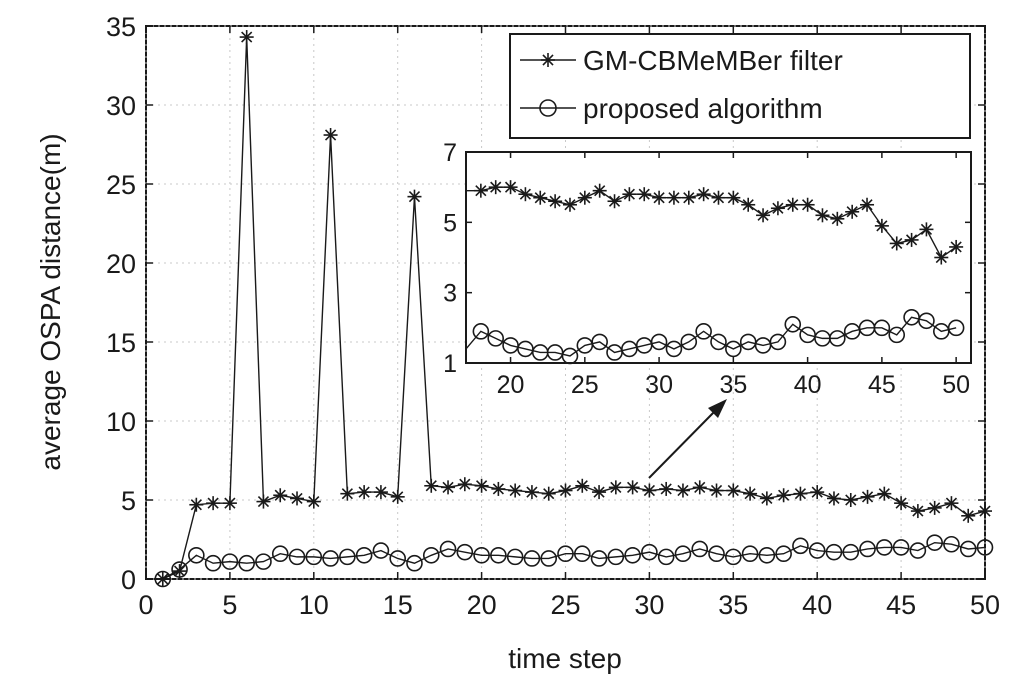 The width and height of the screenshot is (1024, 681). What do you see at coordinates (121, 343) in the screenshot?
I see `y-tick-label: 15` at bounding box center [121, 343].